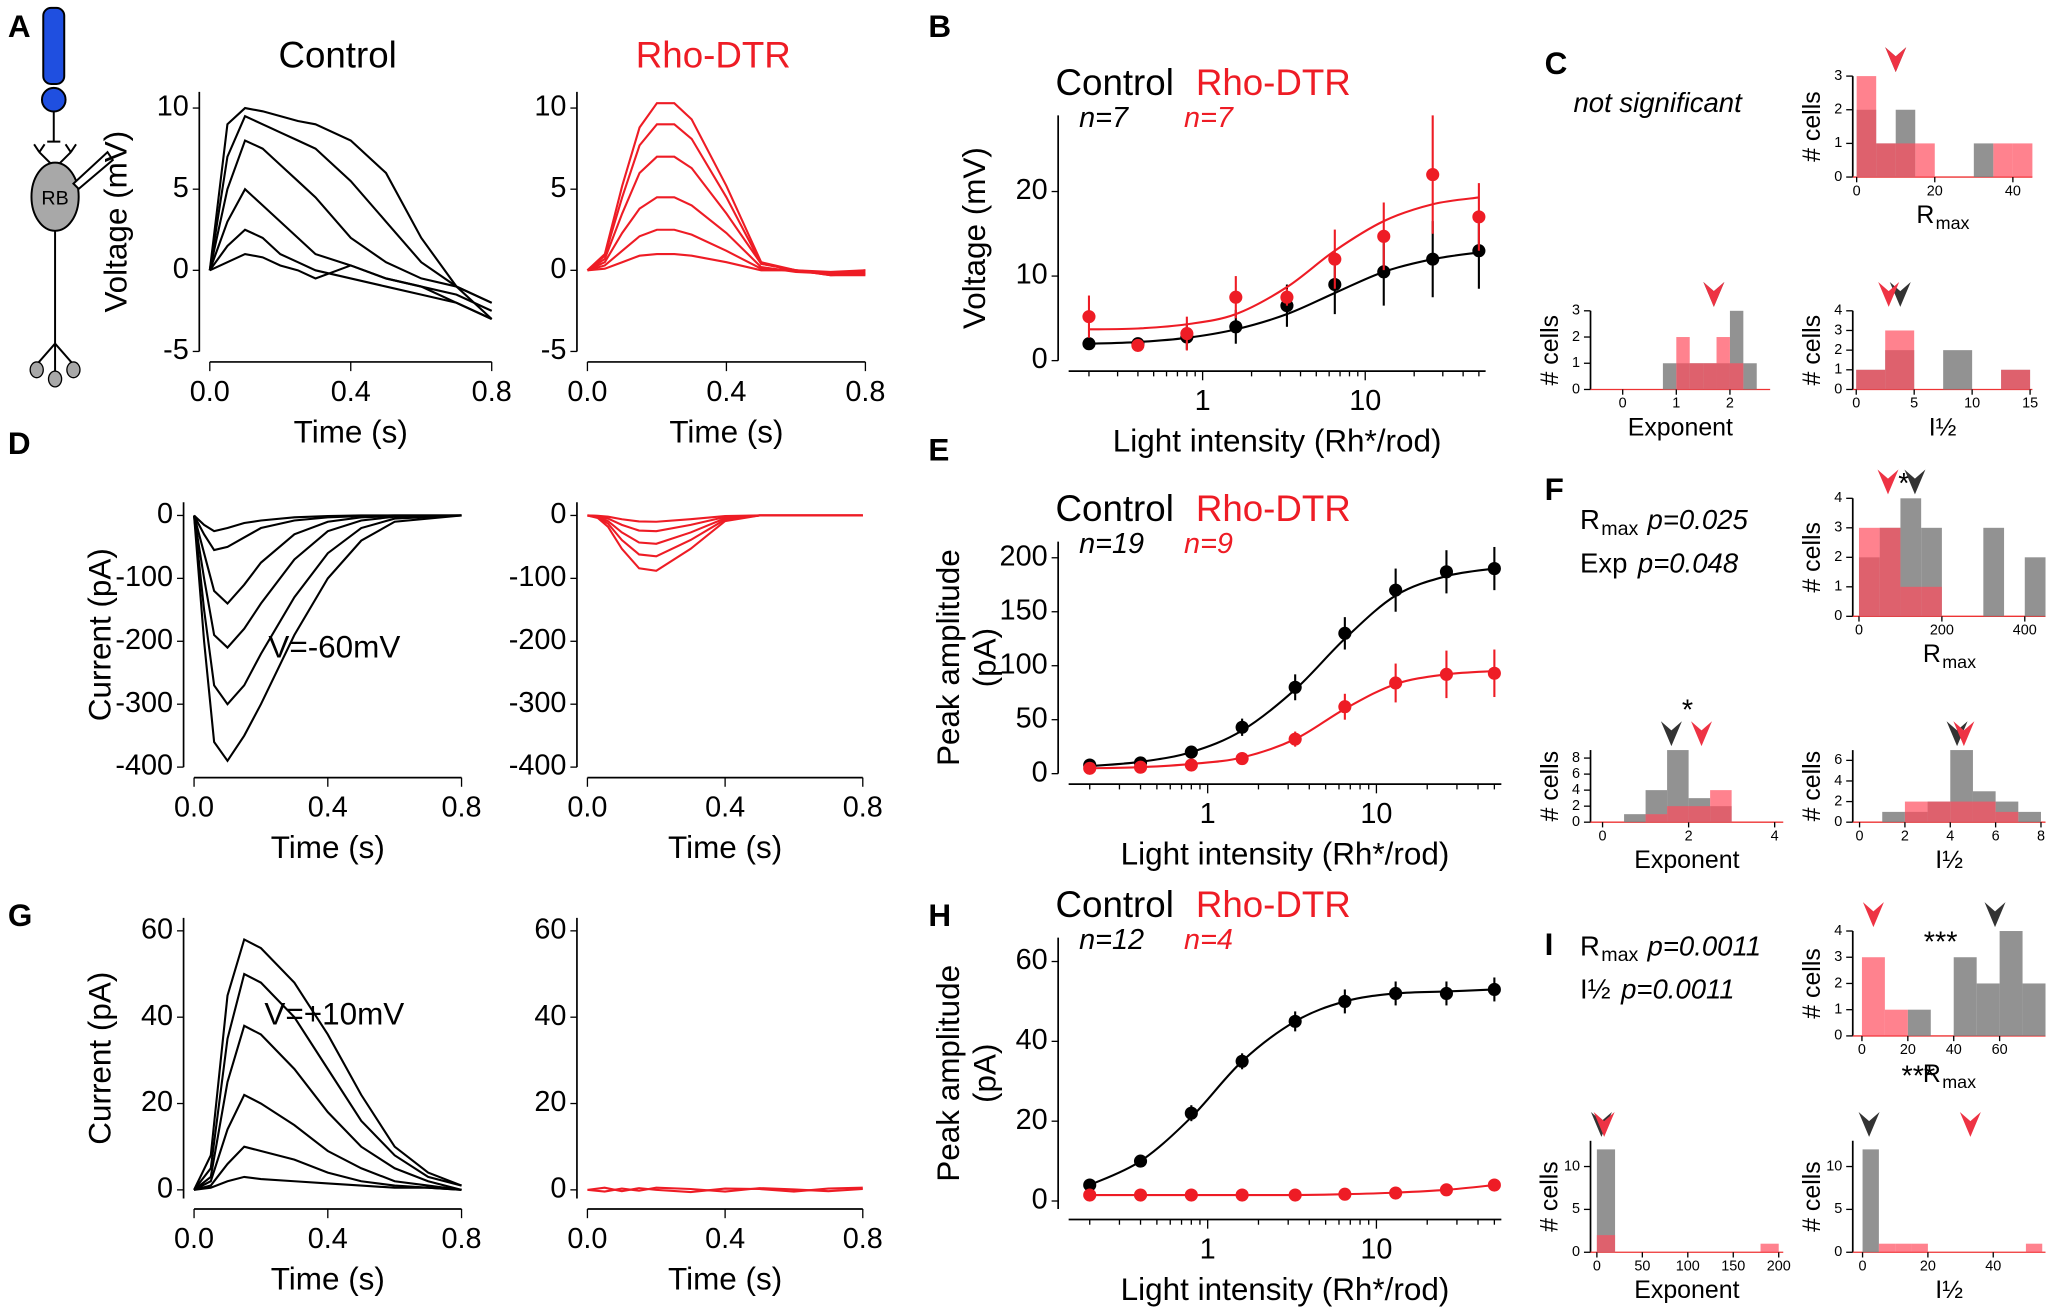 The width and height of the screenshot is (2056, 1310). What do you see at coordinates (1993, 1266) in the screenshot?
I see `x-tick-label: 40` at bounding box center [1993, 1266].